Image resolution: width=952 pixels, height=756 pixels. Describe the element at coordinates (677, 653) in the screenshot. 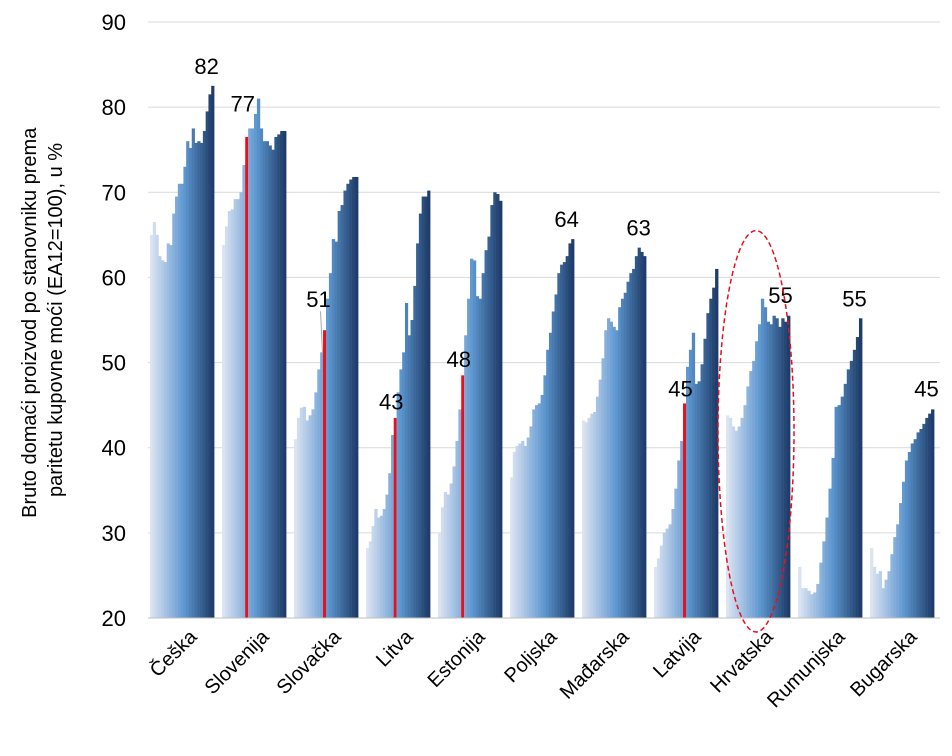

I see `category-label: Latvija` at that location.